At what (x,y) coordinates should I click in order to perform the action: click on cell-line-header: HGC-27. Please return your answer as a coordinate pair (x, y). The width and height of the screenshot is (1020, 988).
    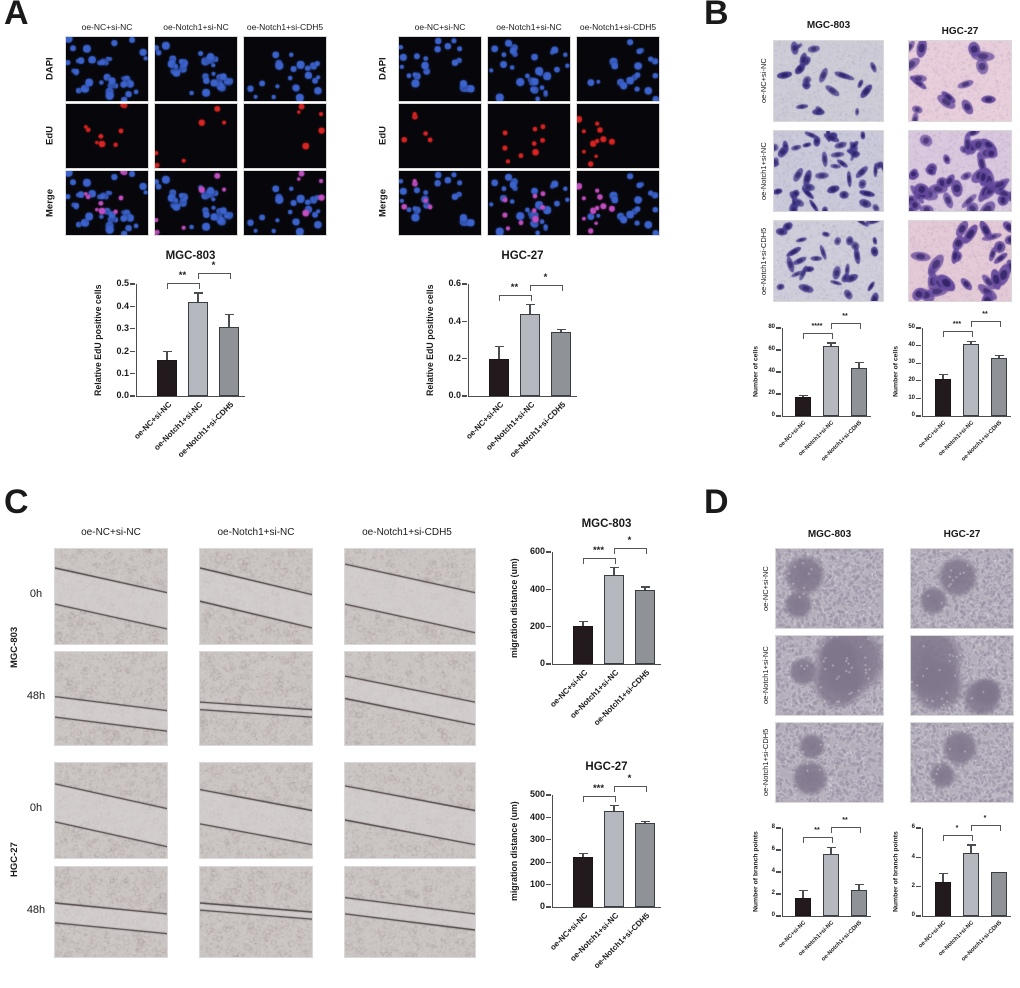
    Looking at the image, I should click on (960, 31).